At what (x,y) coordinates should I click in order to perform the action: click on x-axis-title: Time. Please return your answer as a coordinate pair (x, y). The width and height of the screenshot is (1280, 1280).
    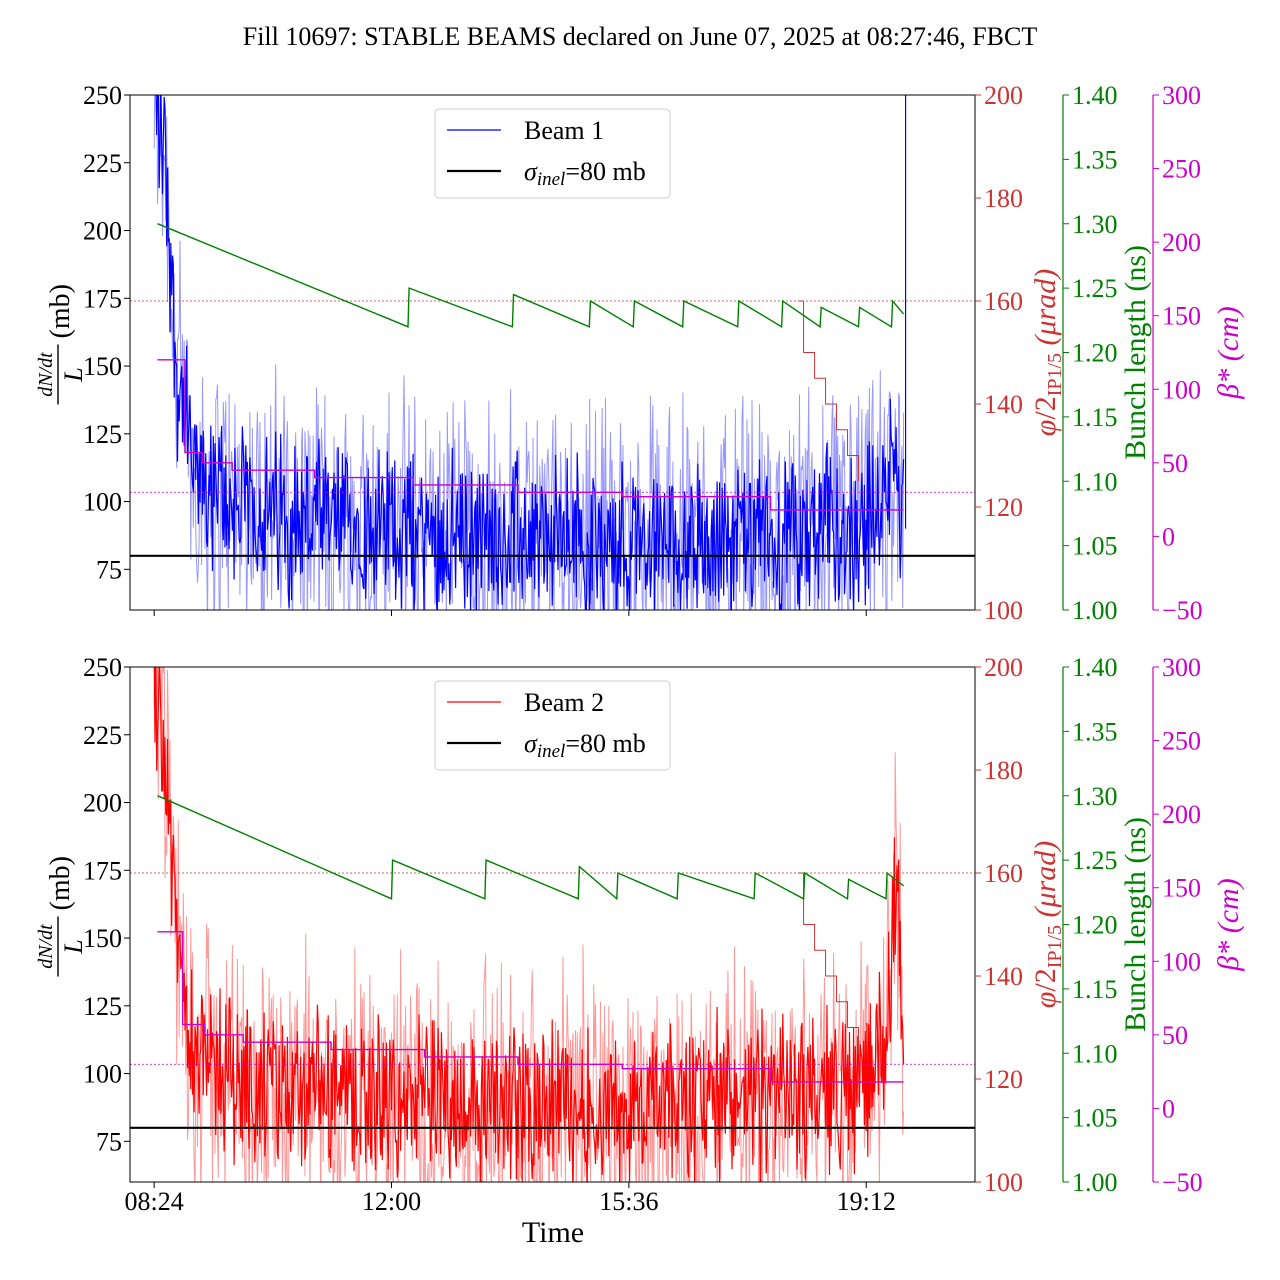
    Looking at the image, I should click on (553, 1232).